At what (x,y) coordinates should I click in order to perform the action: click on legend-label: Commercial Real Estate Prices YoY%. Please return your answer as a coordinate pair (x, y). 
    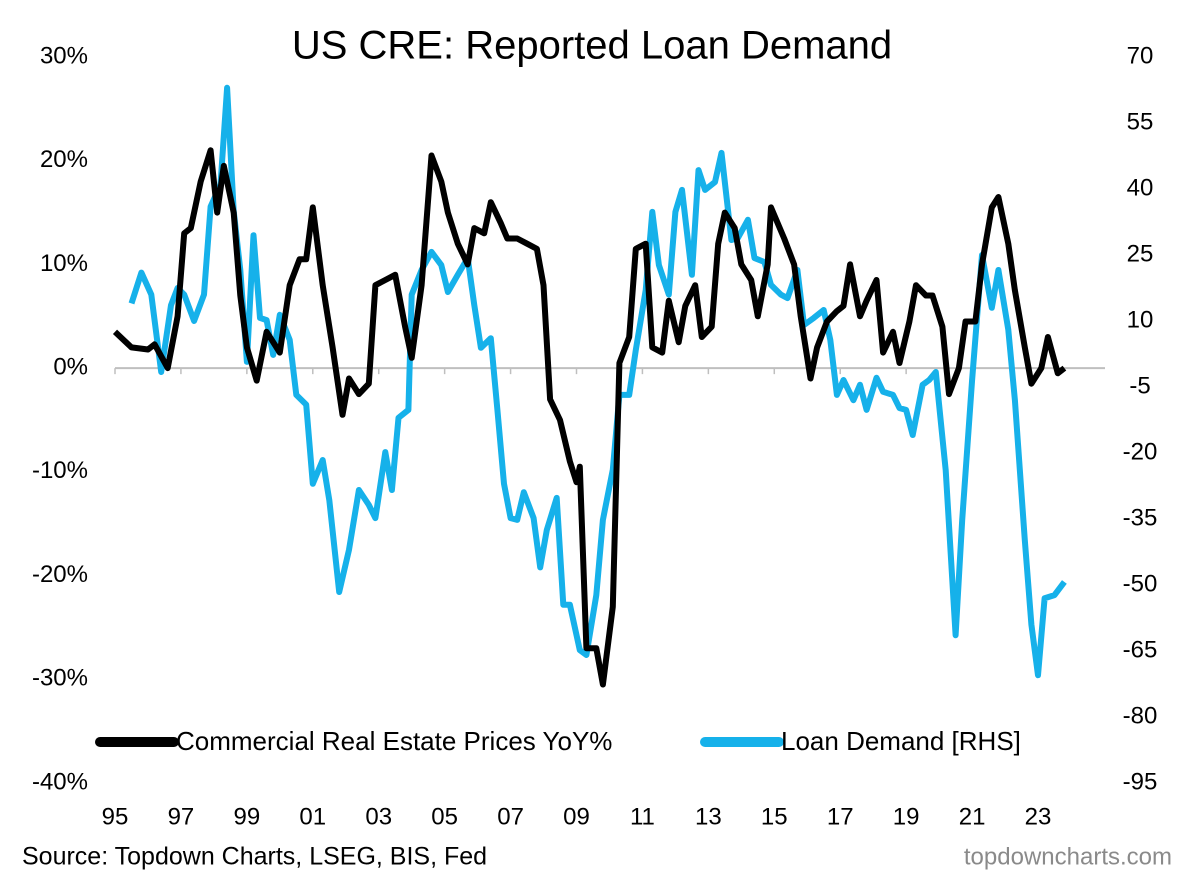
    Looking at the image, I should click on (394, 741).